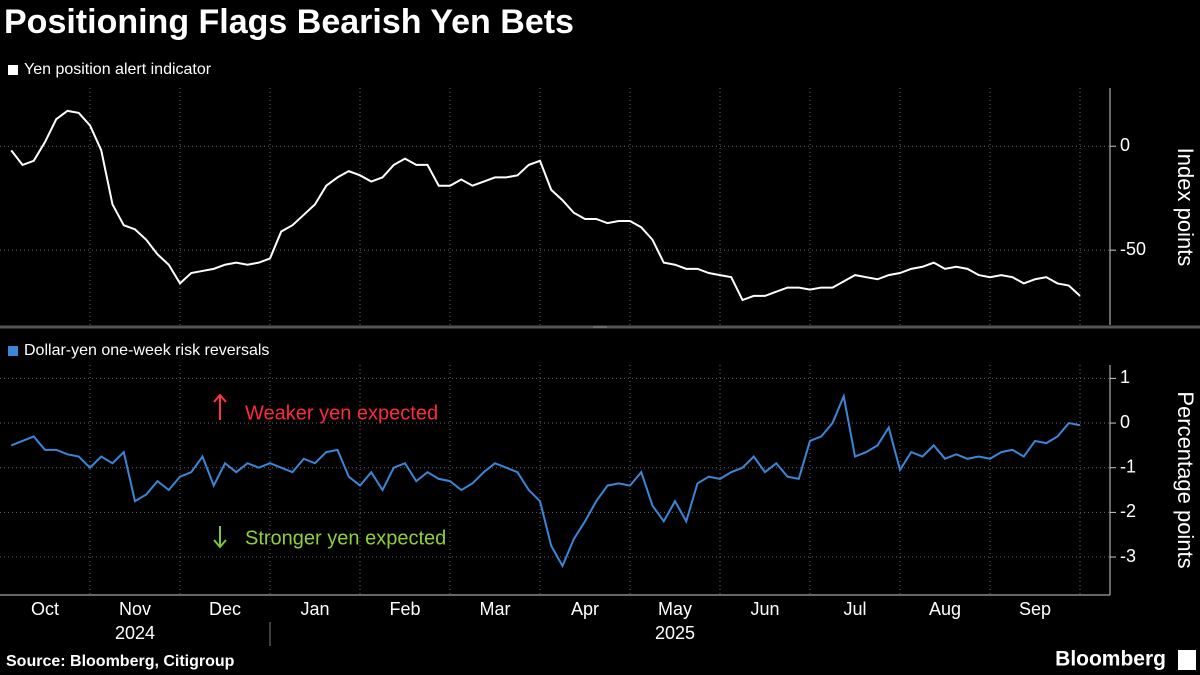  Describe the element at coordinates (404, 609) in the screenshot. I see `x-tick-label: Feb` at that location.